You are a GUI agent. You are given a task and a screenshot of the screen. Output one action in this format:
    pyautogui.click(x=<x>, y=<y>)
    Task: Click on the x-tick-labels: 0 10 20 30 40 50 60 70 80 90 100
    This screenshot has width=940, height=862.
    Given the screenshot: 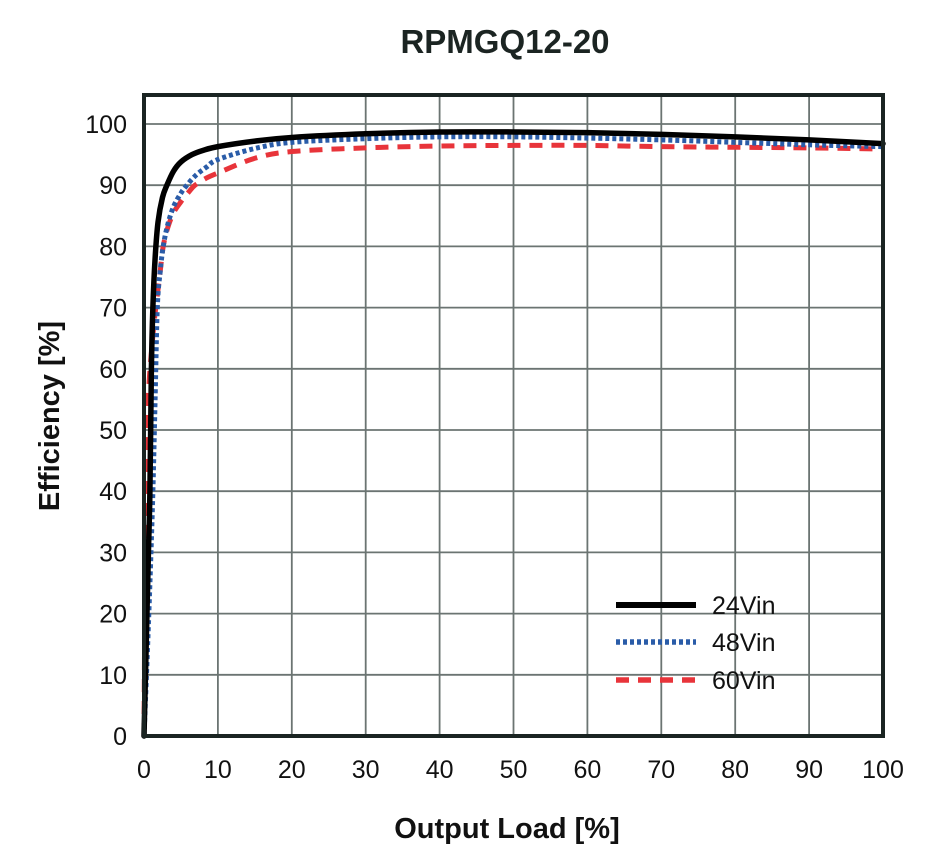 What is the action you would take?
    pyautogui.click(x=520, y=770)
    